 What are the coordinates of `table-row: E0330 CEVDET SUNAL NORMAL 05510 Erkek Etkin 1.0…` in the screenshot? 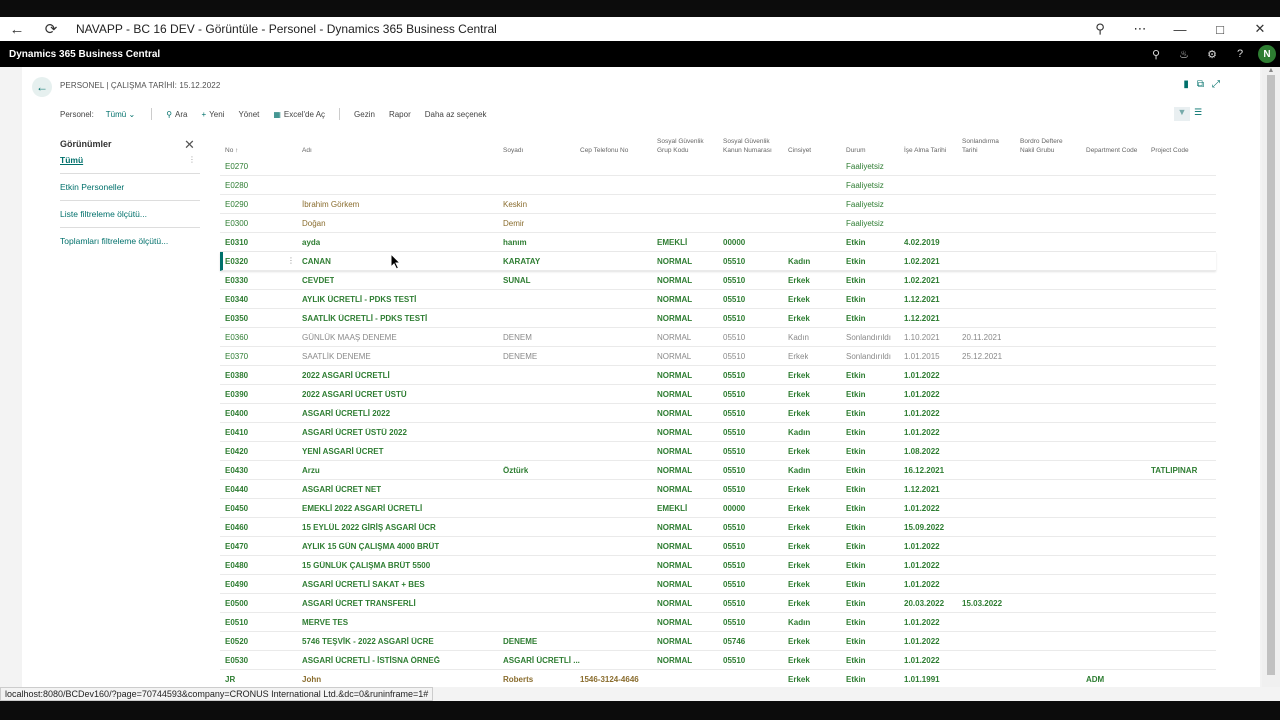 It's located at (718, 280).